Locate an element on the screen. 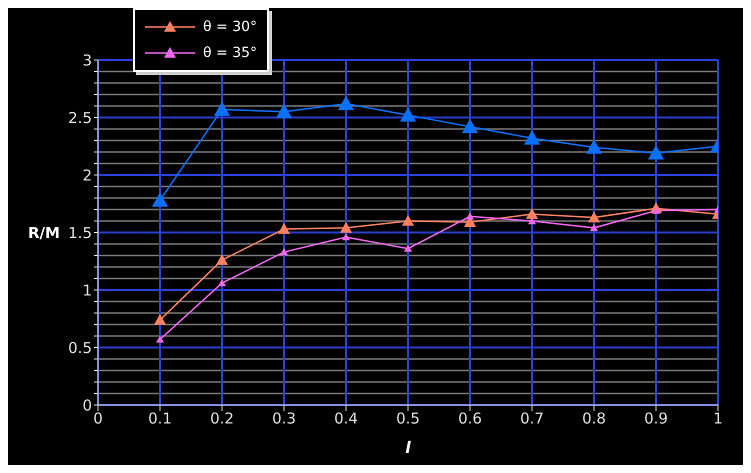  legend-label: θ = 30° is located at coordinates (230, 27).